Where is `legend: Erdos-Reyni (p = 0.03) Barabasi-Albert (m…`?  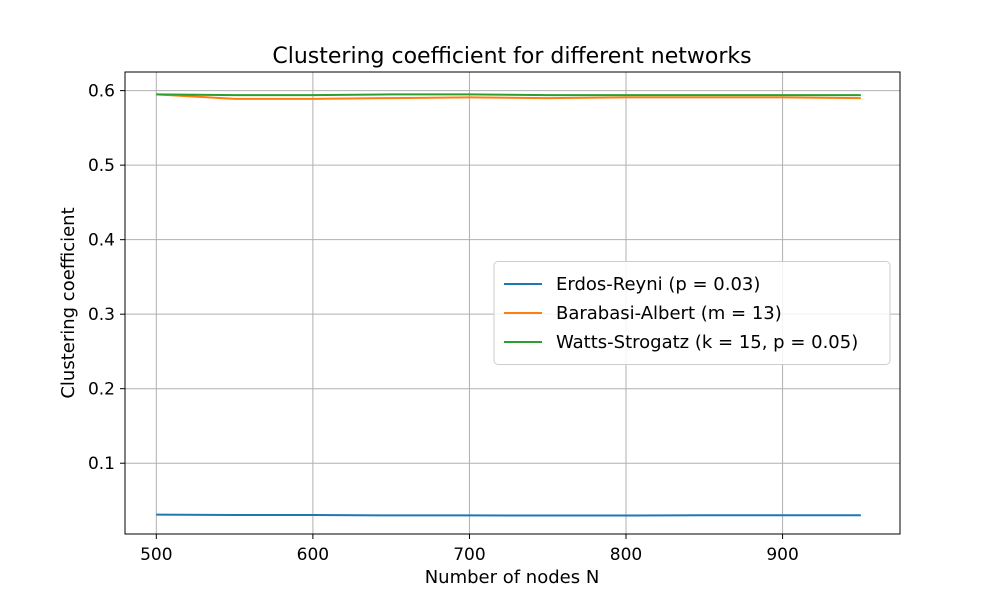 legend: Erdos-Reyni (p = 0.03) Barabasi-Albert (m… is located at coordinates (692, 313).